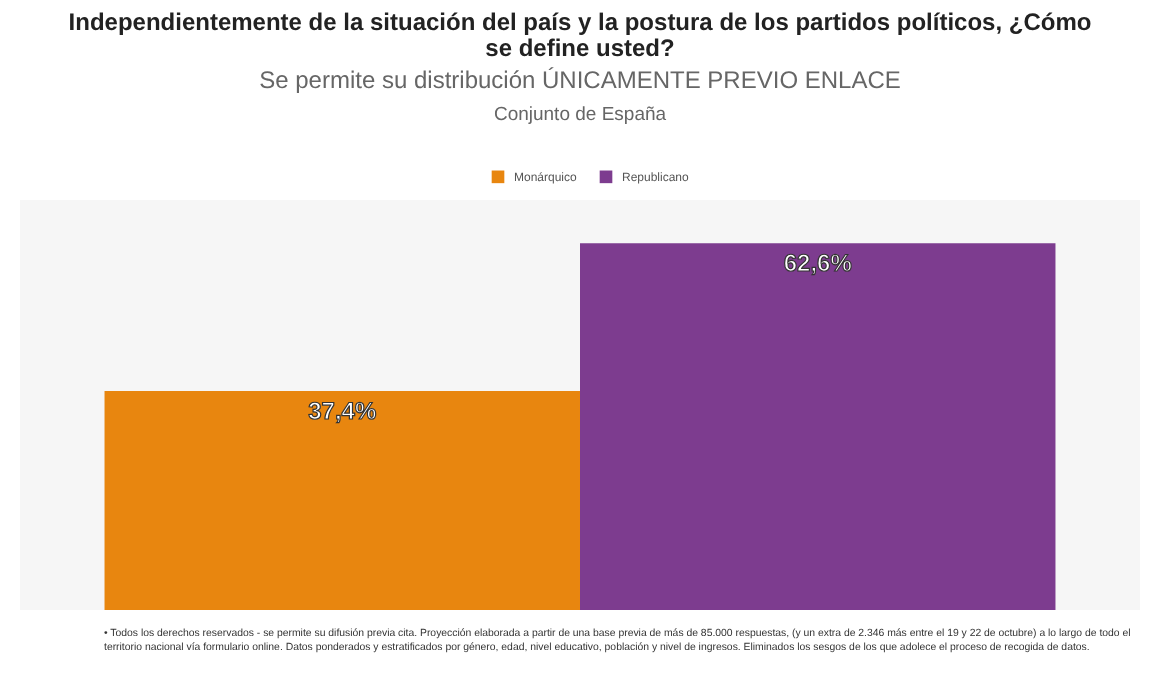 The width and height of the screenshot is (1160, 676). I want to click on data-label: 62,6%, so click(818, 263).